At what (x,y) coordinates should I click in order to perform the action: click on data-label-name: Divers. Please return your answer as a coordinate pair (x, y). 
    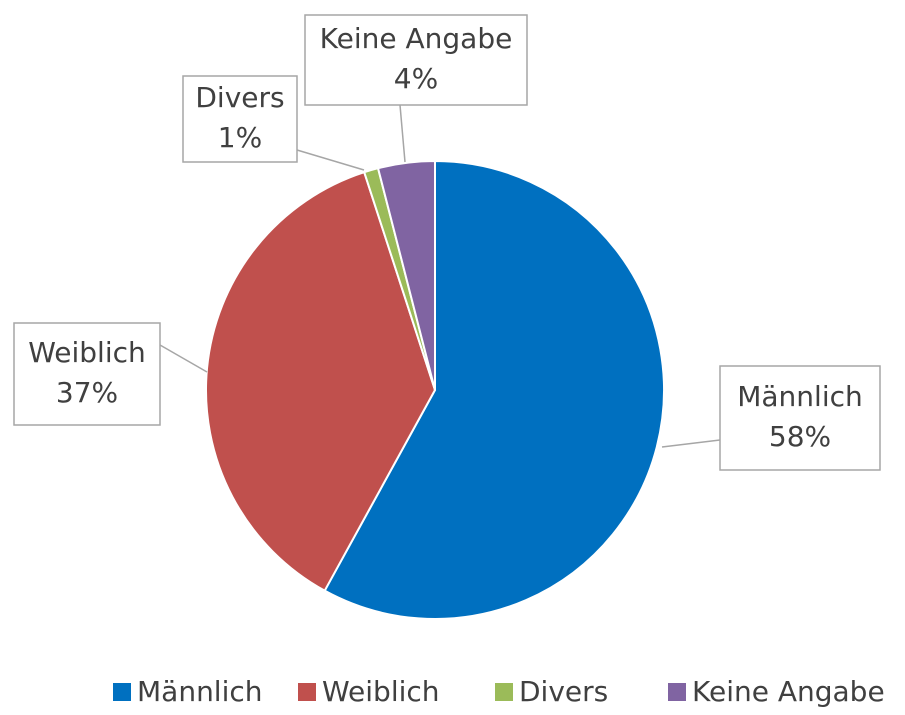
    Looking at the image, I should click on (239, 97).